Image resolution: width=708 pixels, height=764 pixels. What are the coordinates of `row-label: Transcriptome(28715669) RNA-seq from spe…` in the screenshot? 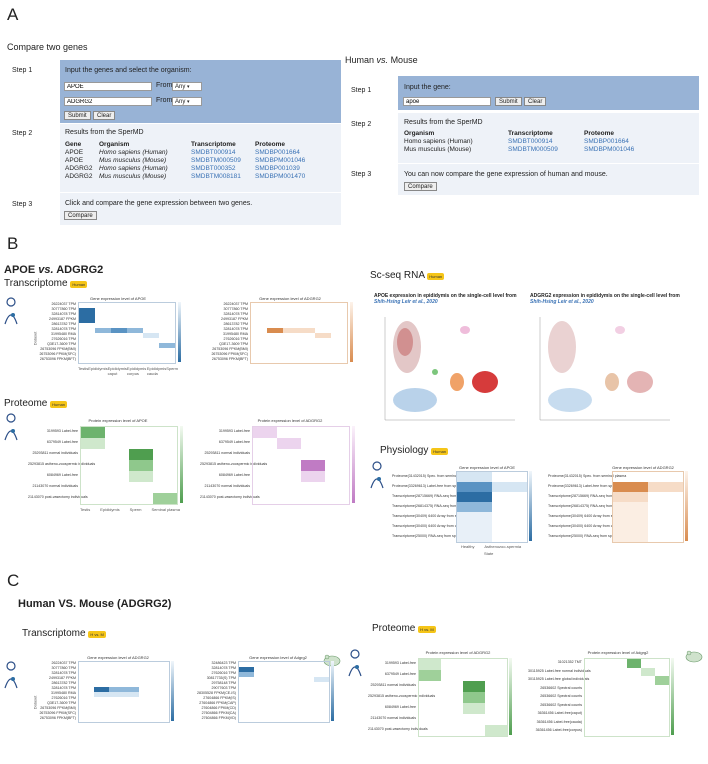 It's located at (430, 496).